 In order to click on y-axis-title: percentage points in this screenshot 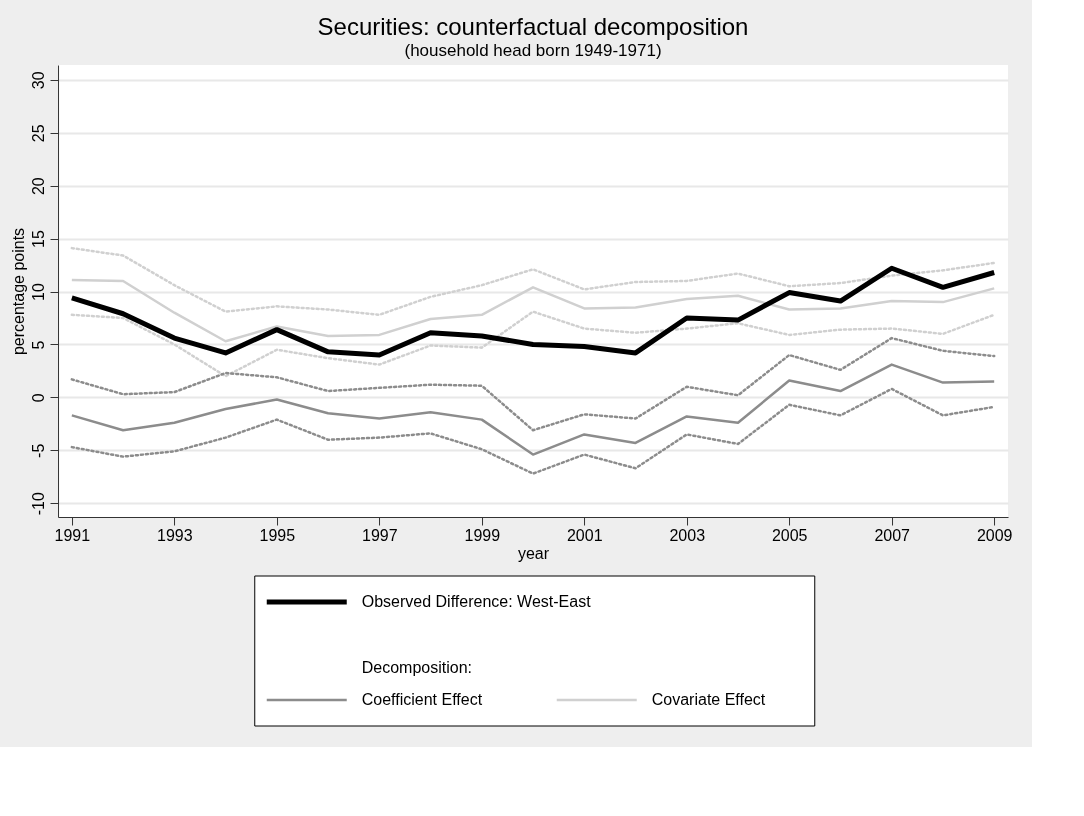, I will do `click(18, 291)`.